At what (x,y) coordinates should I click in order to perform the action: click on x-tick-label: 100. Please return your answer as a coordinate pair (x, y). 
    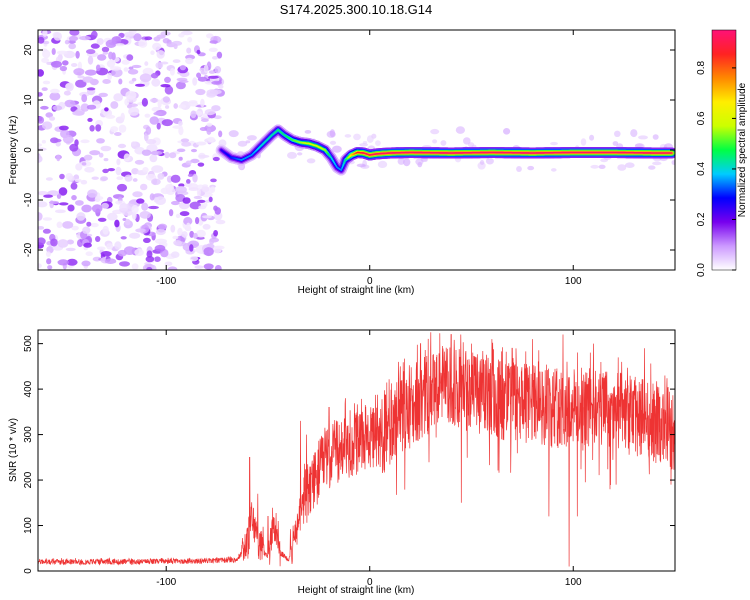
    Looking at the image, I should click on (573, 281).